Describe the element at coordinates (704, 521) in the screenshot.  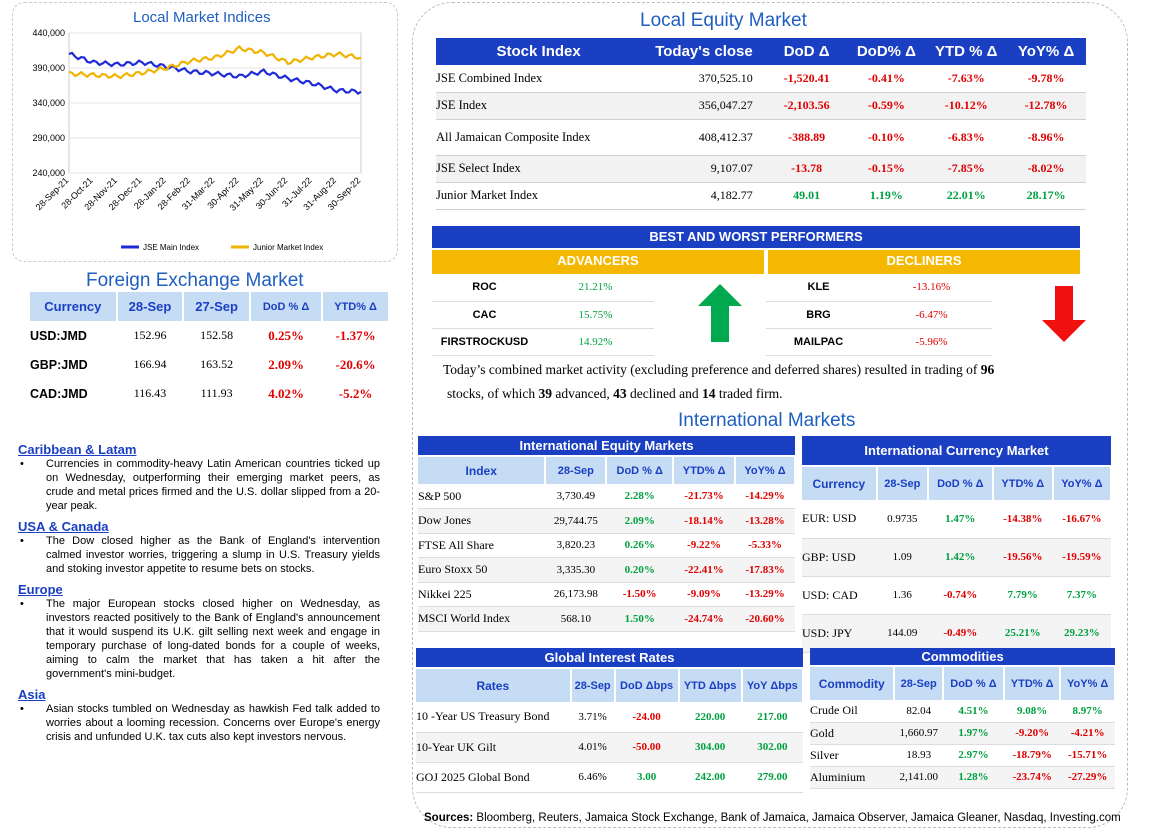
I see `equity-cell: -18.14%` at that location.